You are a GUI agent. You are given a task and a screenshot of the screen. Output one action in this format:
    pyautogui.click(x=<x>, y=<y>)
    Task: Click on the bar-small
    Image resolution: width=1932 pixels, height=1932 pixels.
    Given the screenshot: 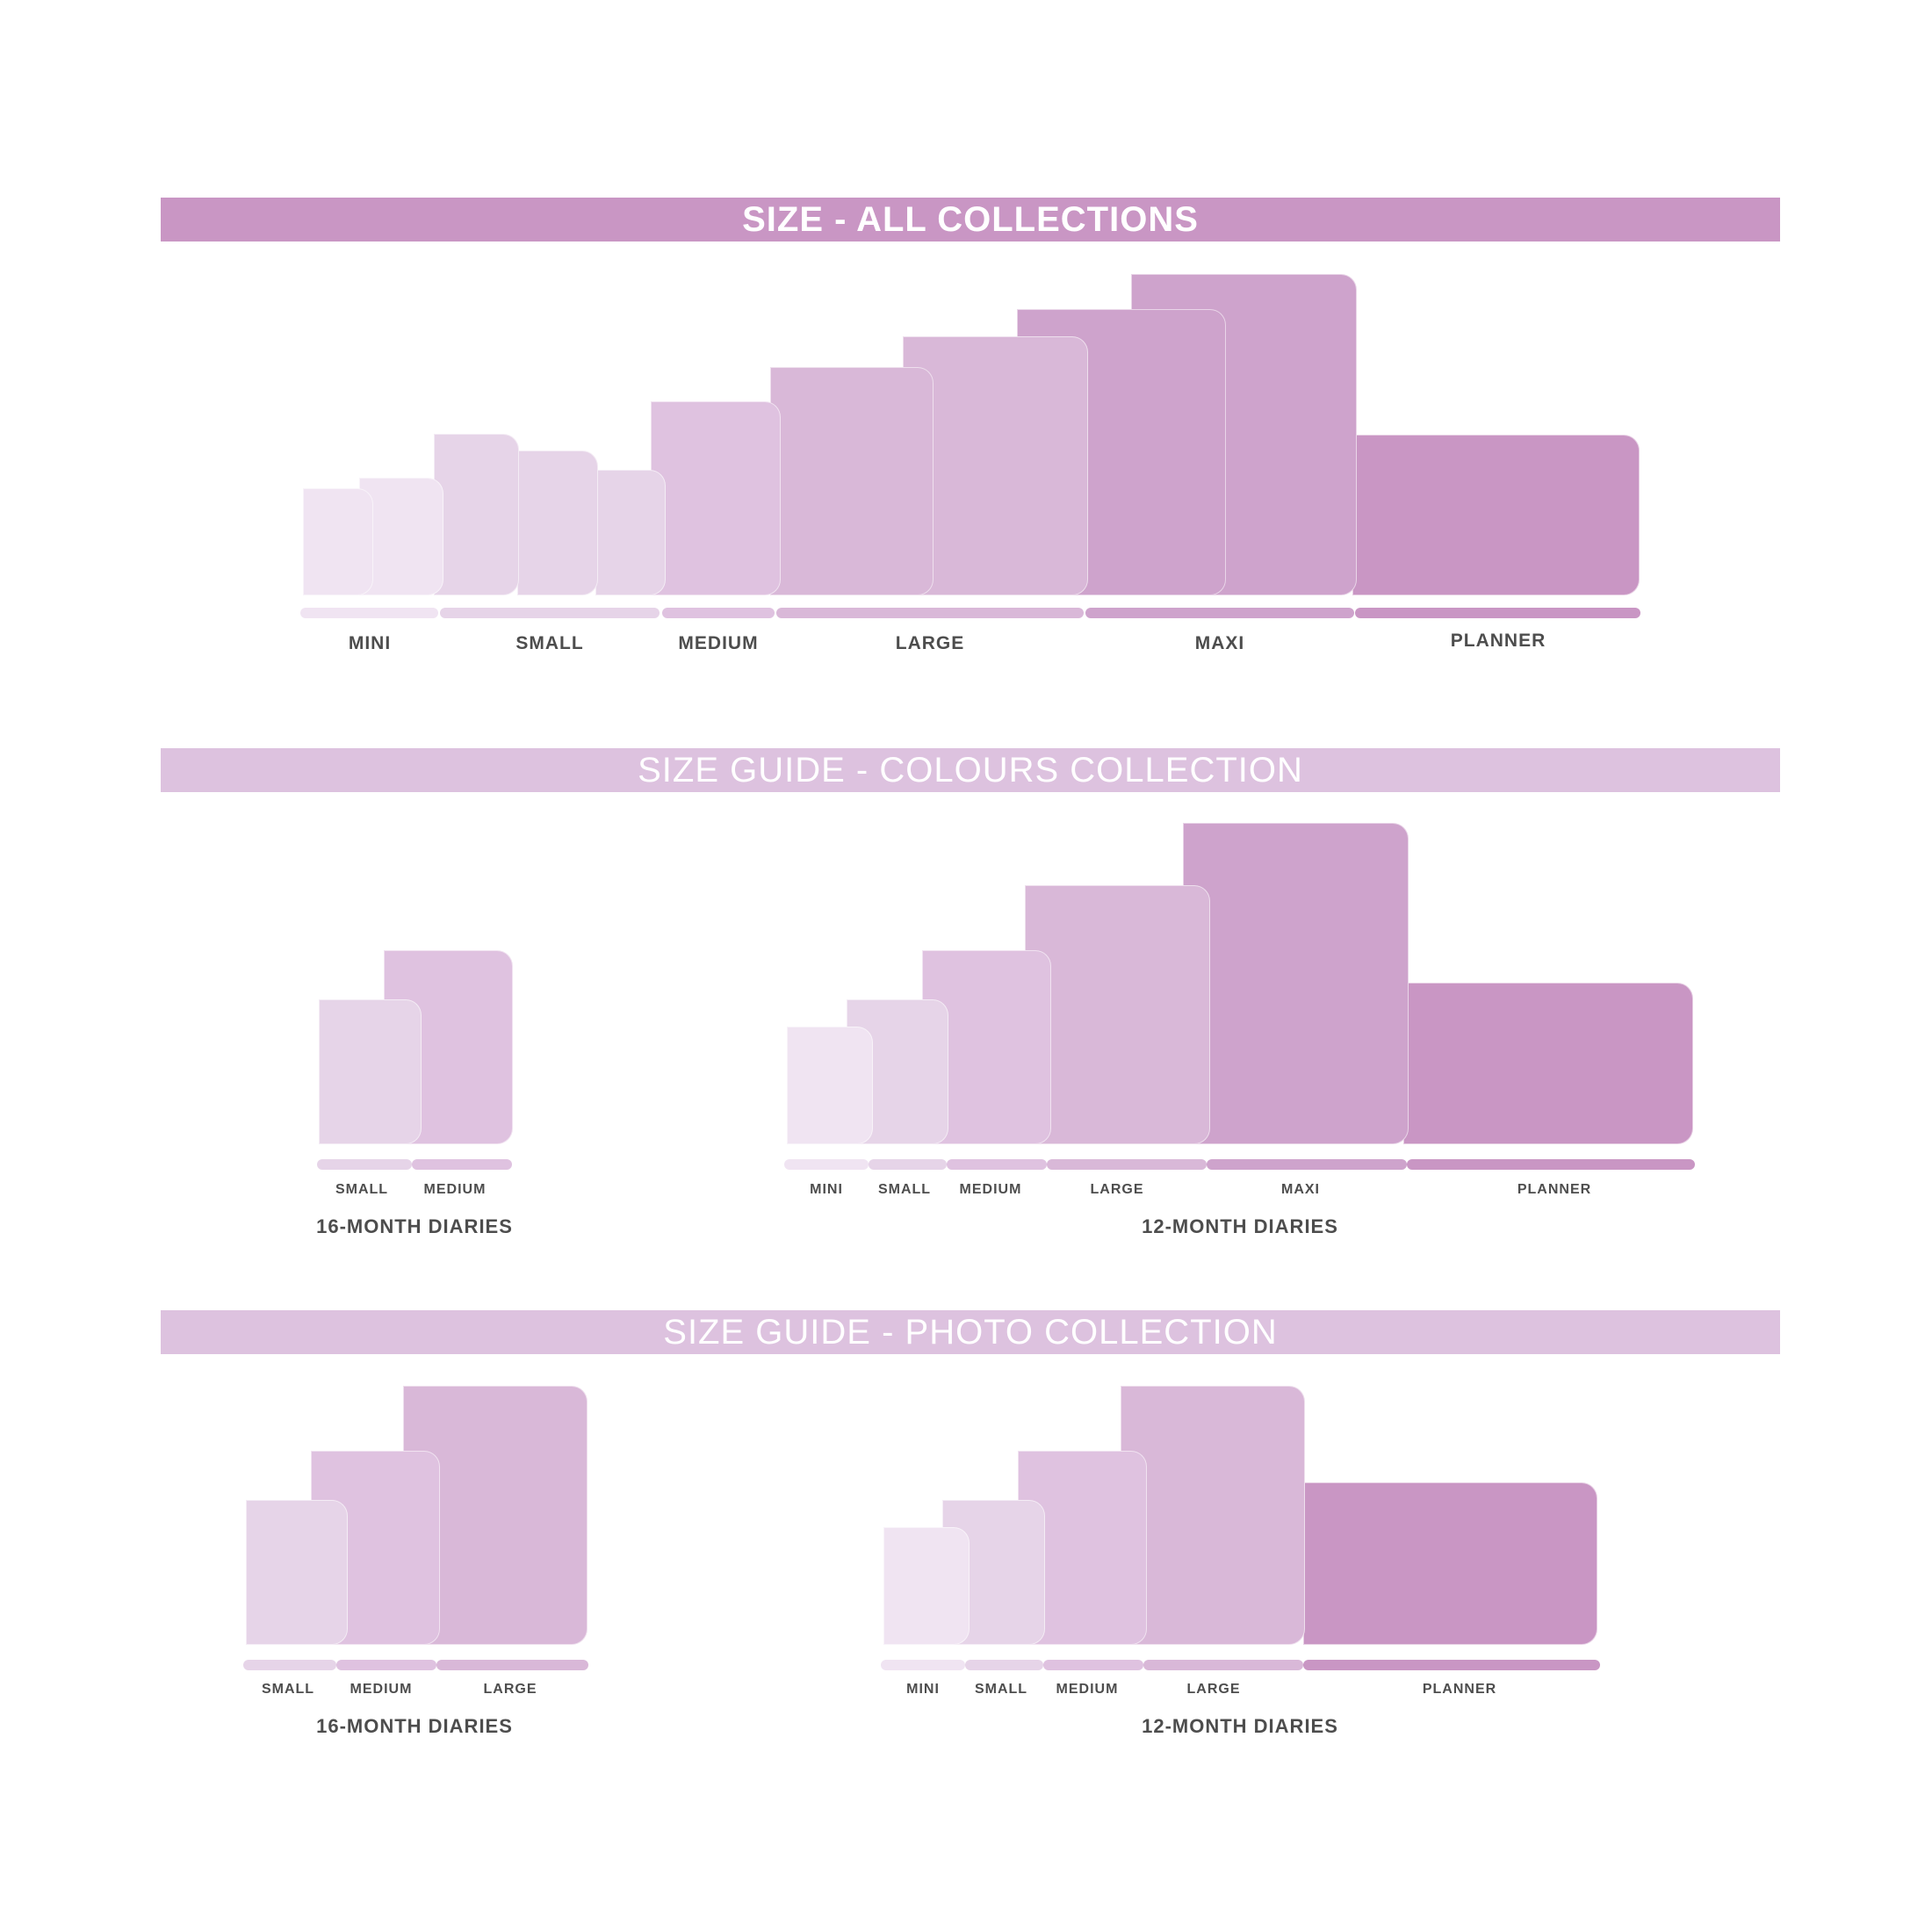 What is the action you would take?
    pyautogui.click(x=550, y=613)
    